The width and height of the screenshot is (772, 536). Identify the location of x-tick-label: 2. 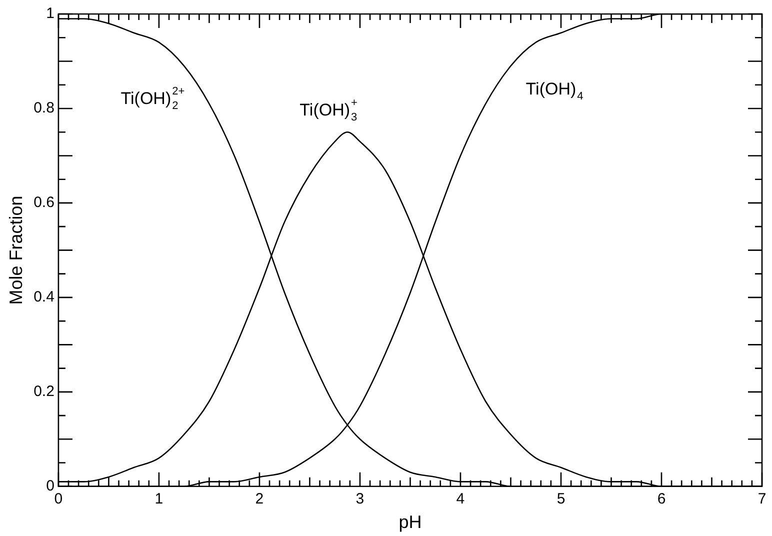
(259, 499).